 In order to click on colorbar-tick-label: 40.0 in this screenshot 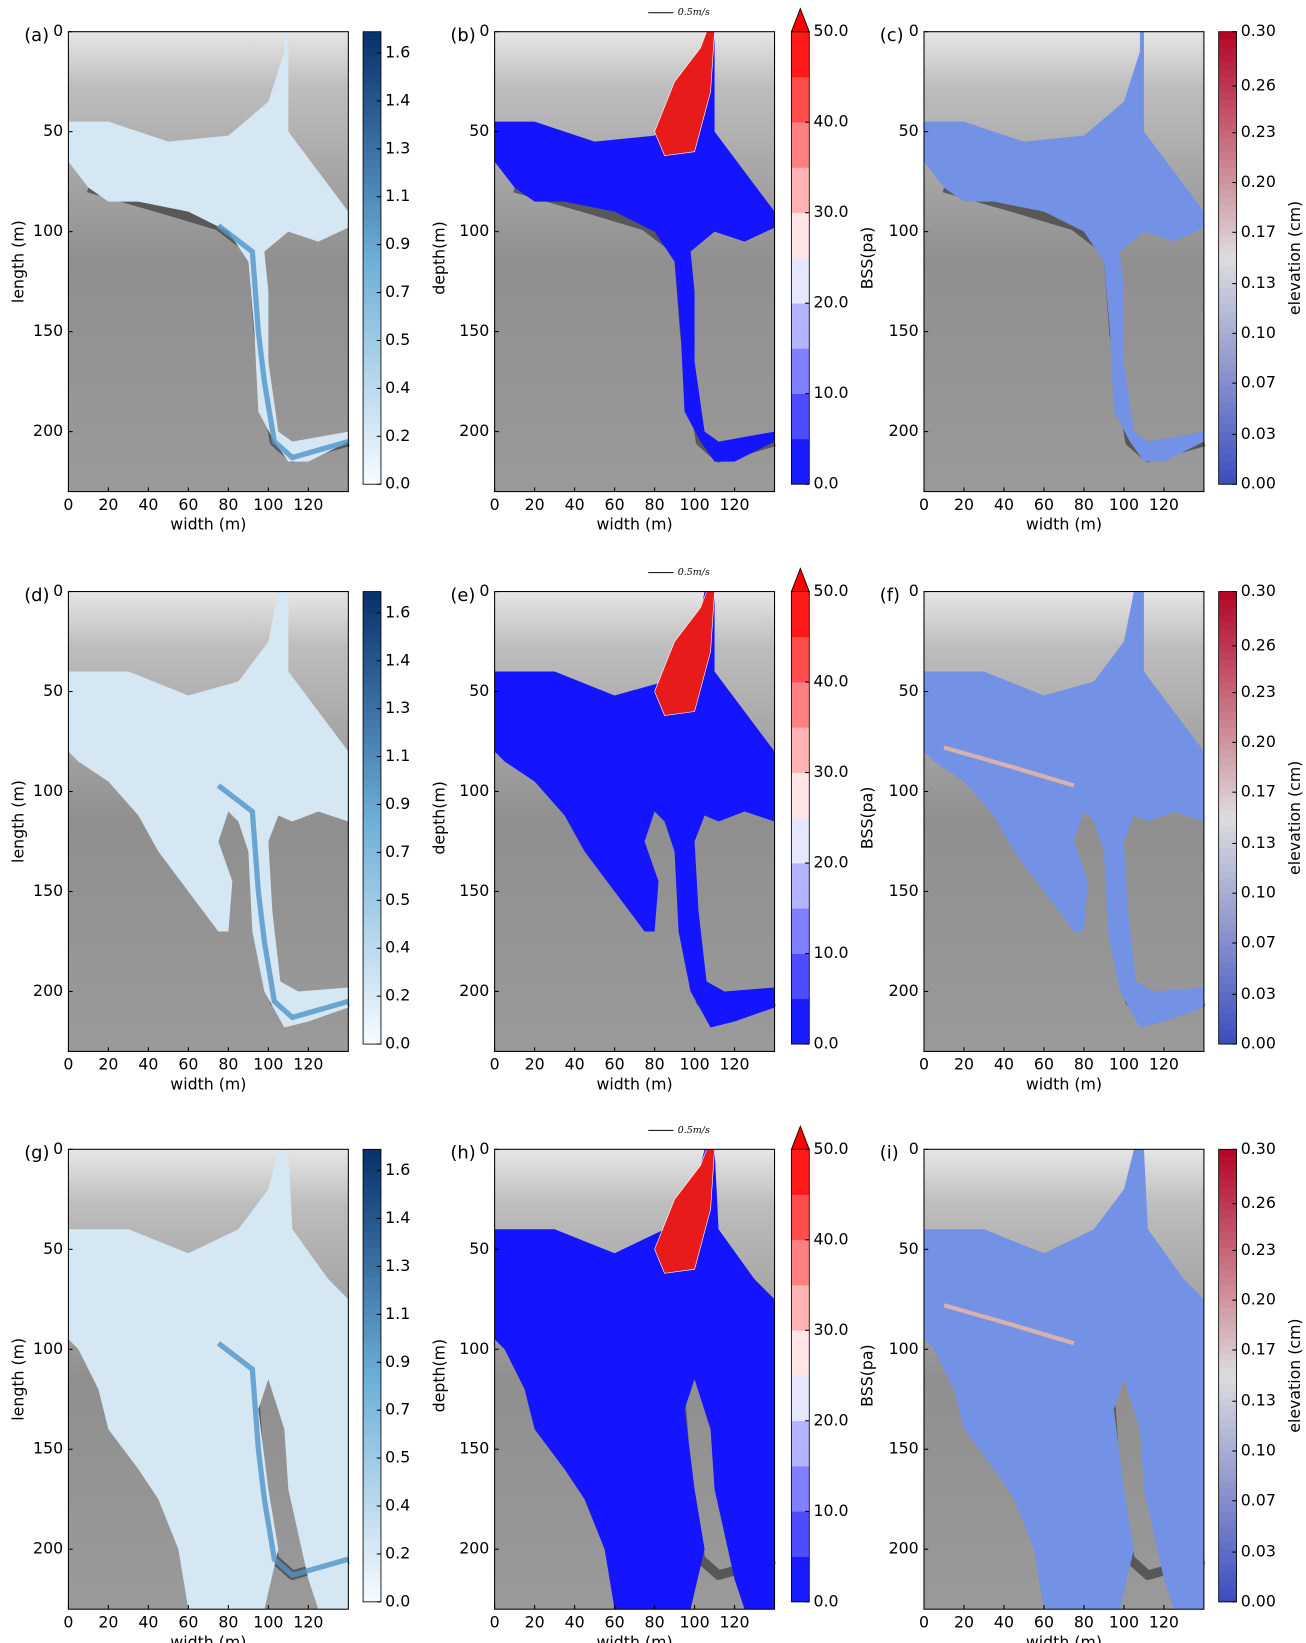, I will do `click(830, 1238)`.